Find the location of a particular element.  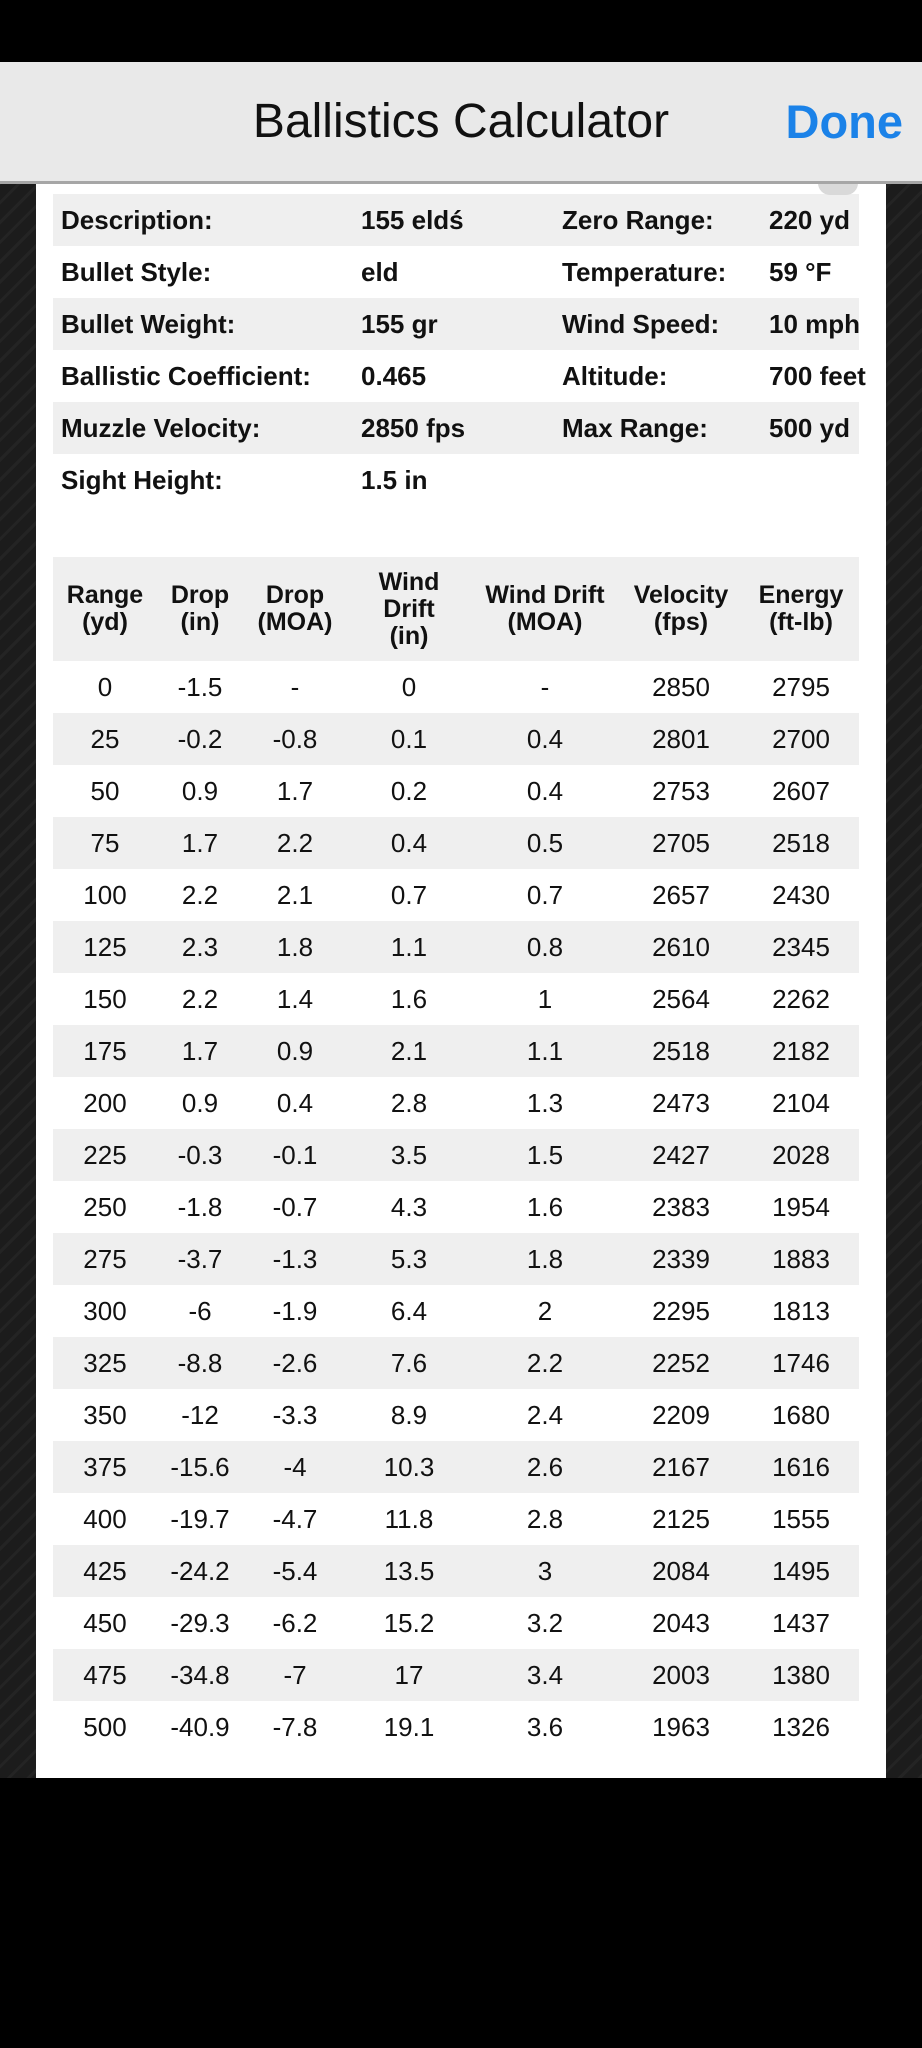

table-row: 350 -12 -3.3 8.9 2.4 2209 1680 is located at coordinates (456, 1415).